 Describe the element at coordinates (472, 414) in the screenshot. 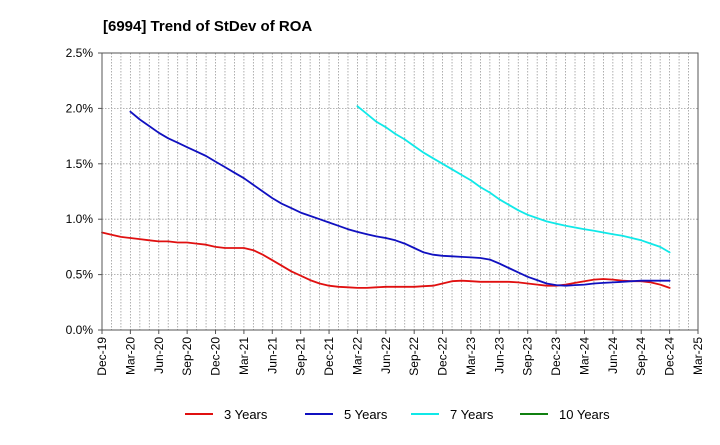

I see `legend-label-7-years: 7 Years` at that location.